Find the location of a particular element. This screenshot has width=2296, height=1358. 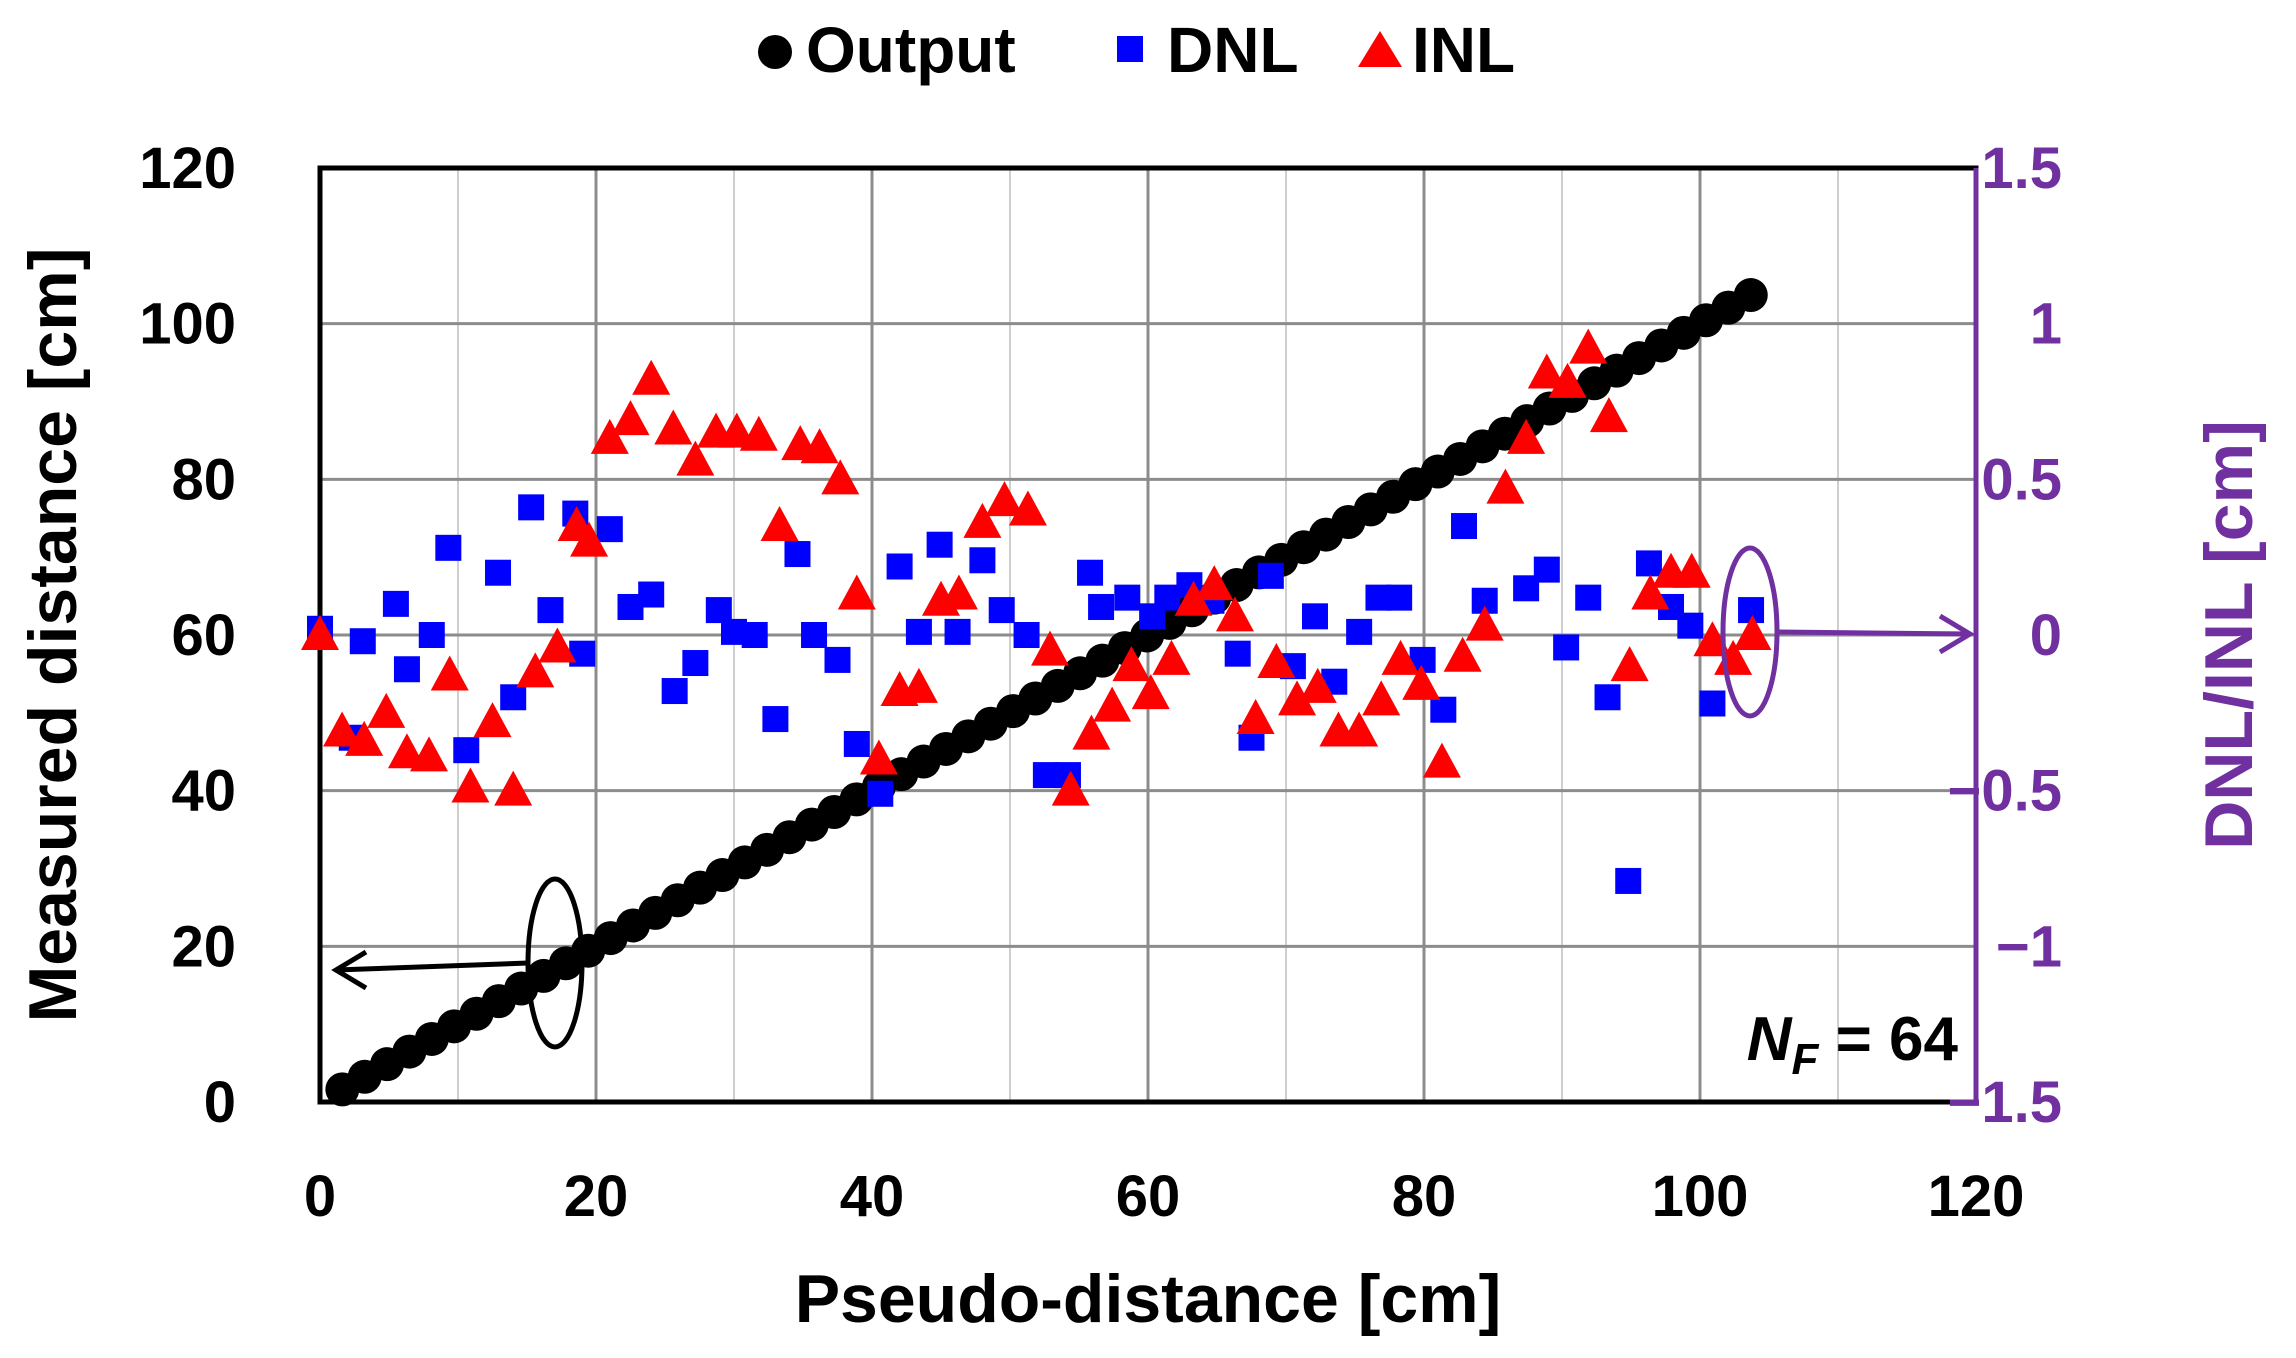

y2-tick-label: 1 is located at coordinates (2046, 324).